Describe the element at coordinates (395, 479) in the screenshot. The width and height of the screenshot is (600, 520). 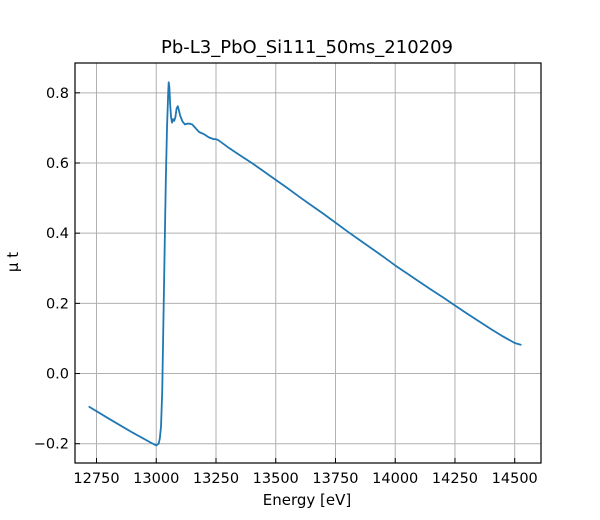
I see `x-tick-label: 14000` at that location.